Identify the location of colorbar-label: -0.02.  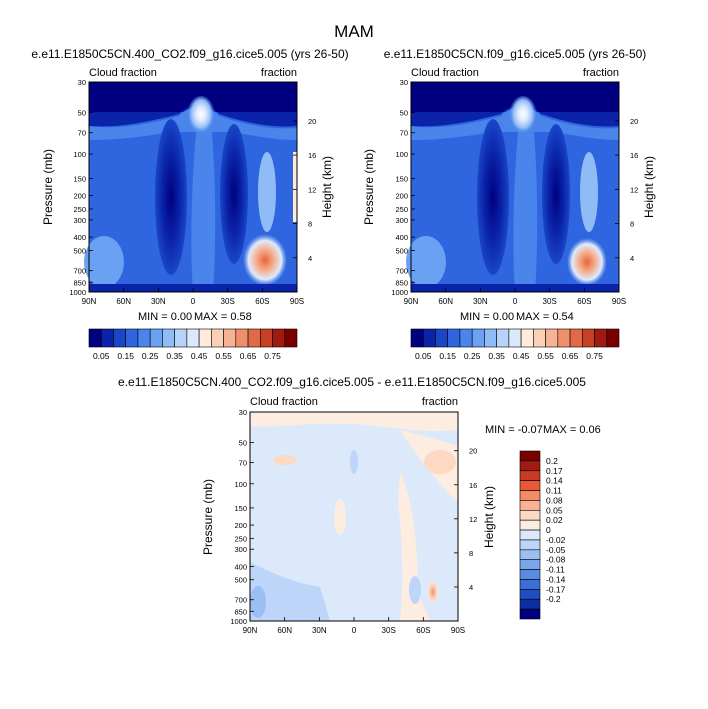
(556, 540).